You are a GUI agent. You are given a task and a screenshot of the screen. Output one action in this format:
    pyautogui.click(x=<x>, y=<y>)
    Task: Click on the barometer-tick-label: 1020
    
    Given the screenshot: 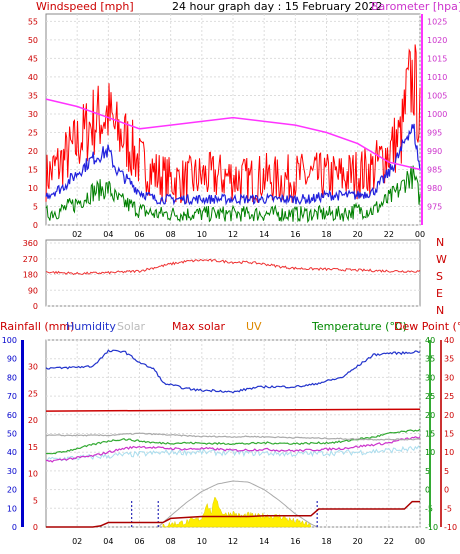 What is the action you would take?
    pyautogui.click(x=437, y=40)
    